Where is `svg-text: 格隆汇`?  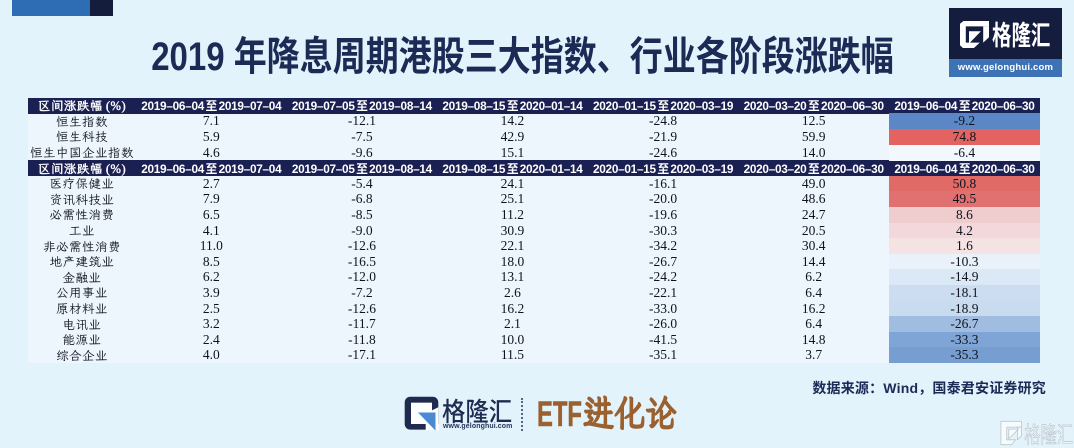 svg-text: 格隆汇 is located at coordinates (1048, 433).